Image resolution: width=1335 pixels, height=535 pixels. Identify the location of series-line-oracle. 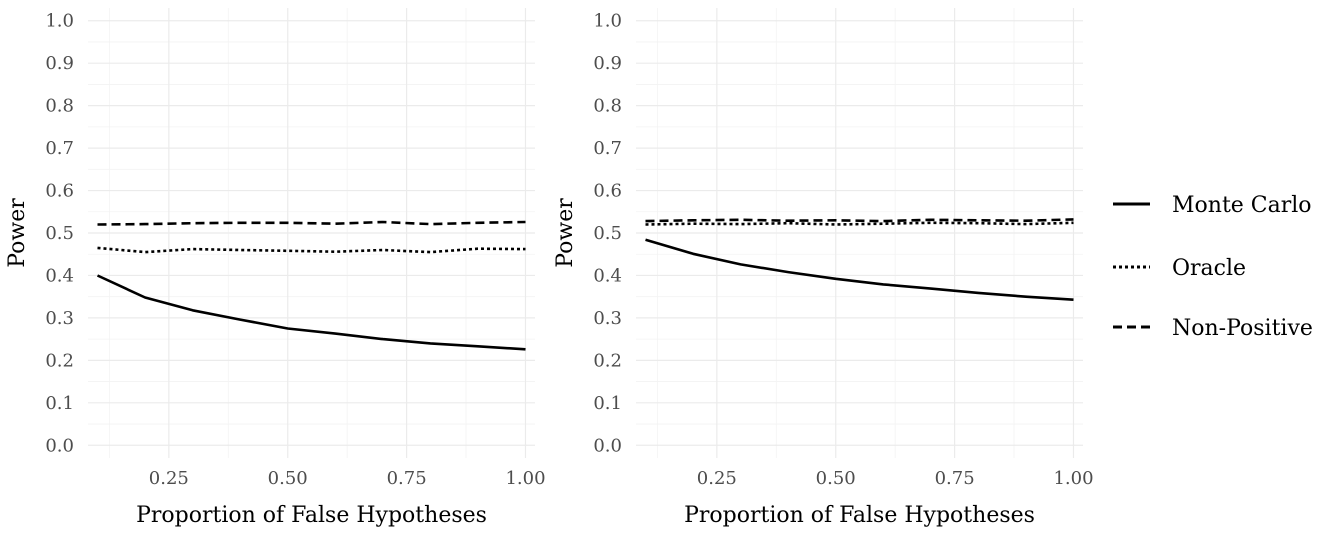
(859, 223).